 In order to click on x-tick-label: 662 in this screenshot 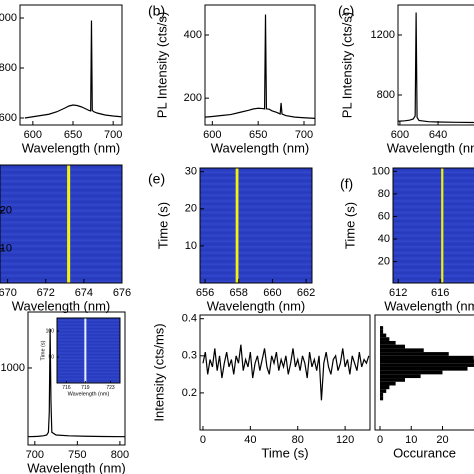, I will do `click(306, 293)`.